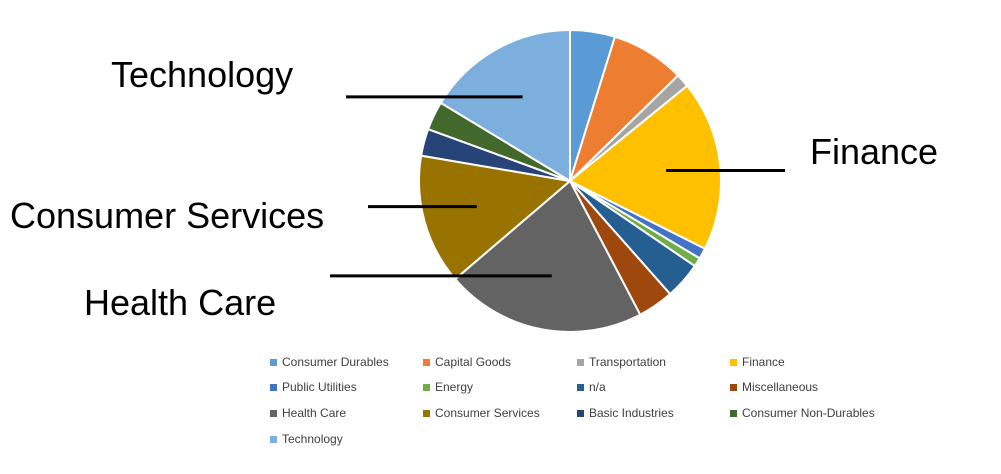  I want to click on pie-slice-finance, so click(645, 167).